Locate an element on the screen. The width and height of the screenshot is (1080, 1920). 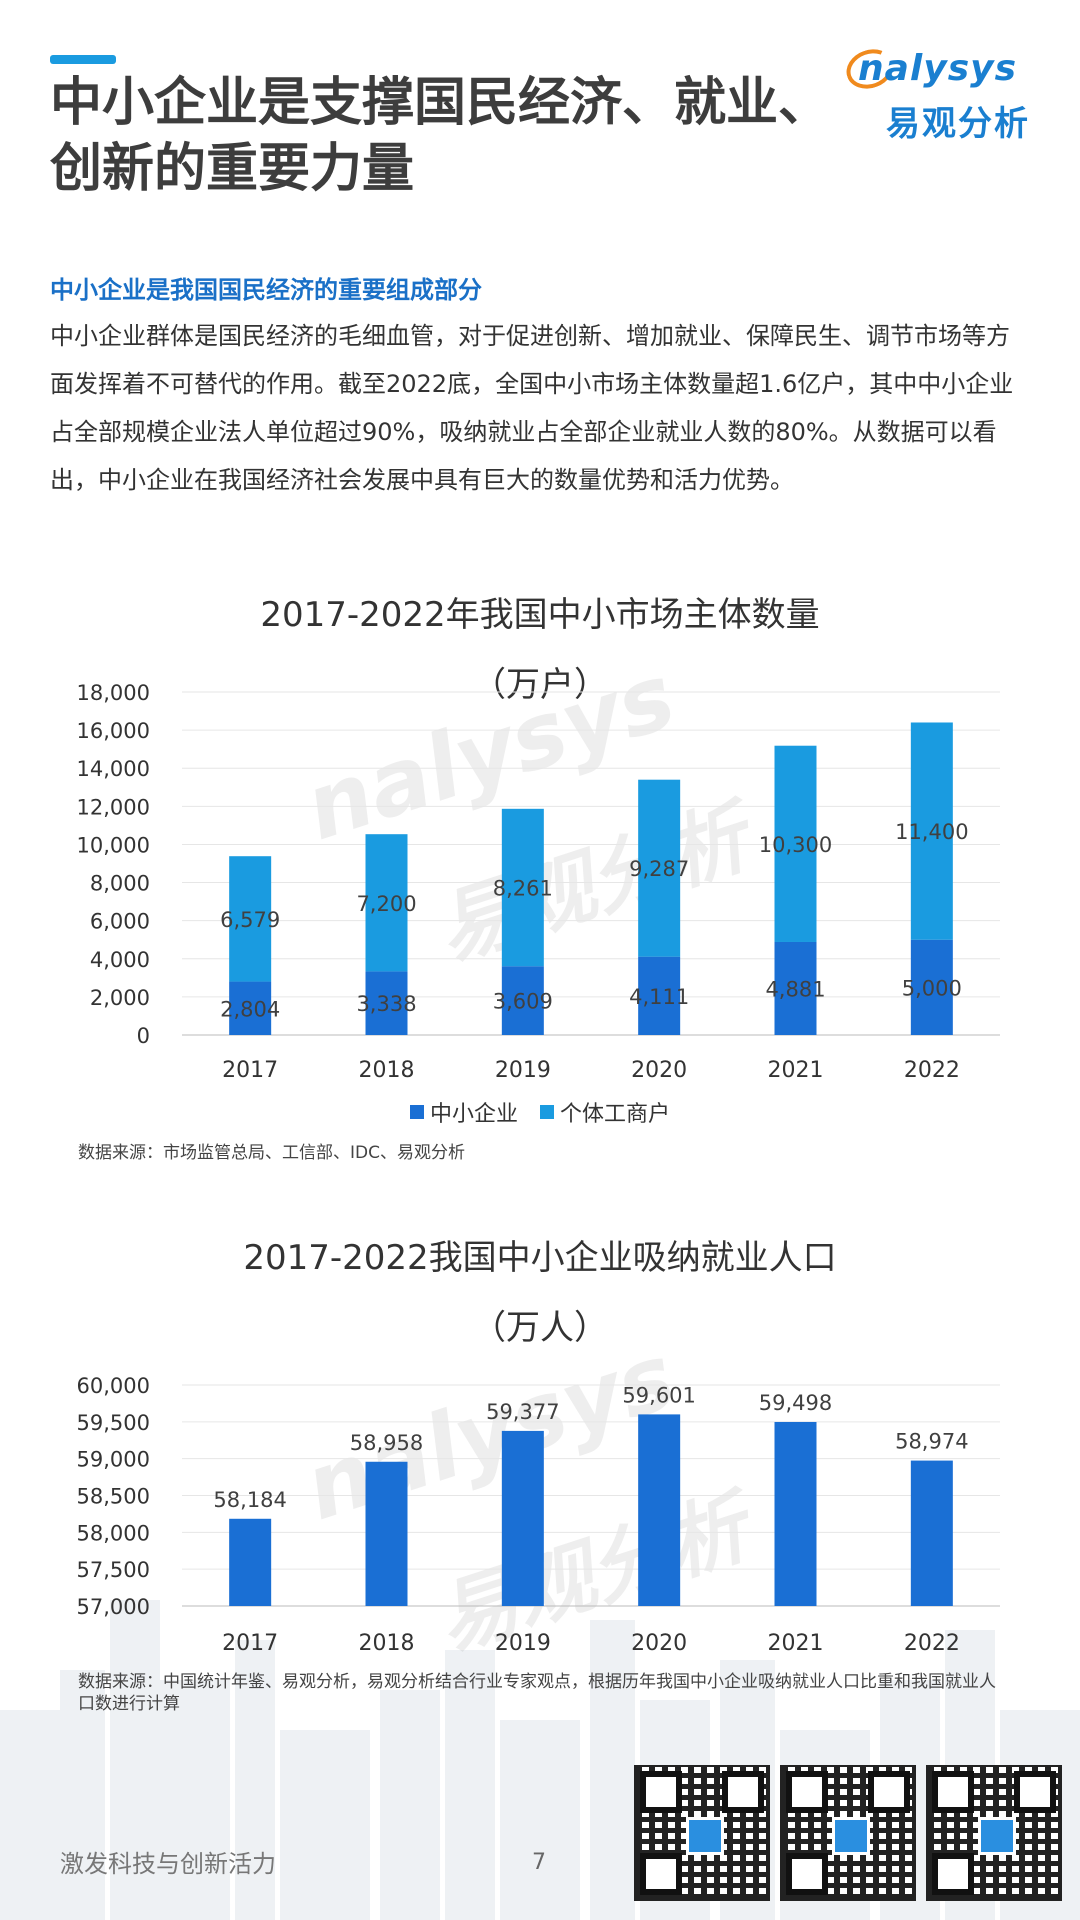
legend-swatch-smes is located at coordinates (416, 1112).